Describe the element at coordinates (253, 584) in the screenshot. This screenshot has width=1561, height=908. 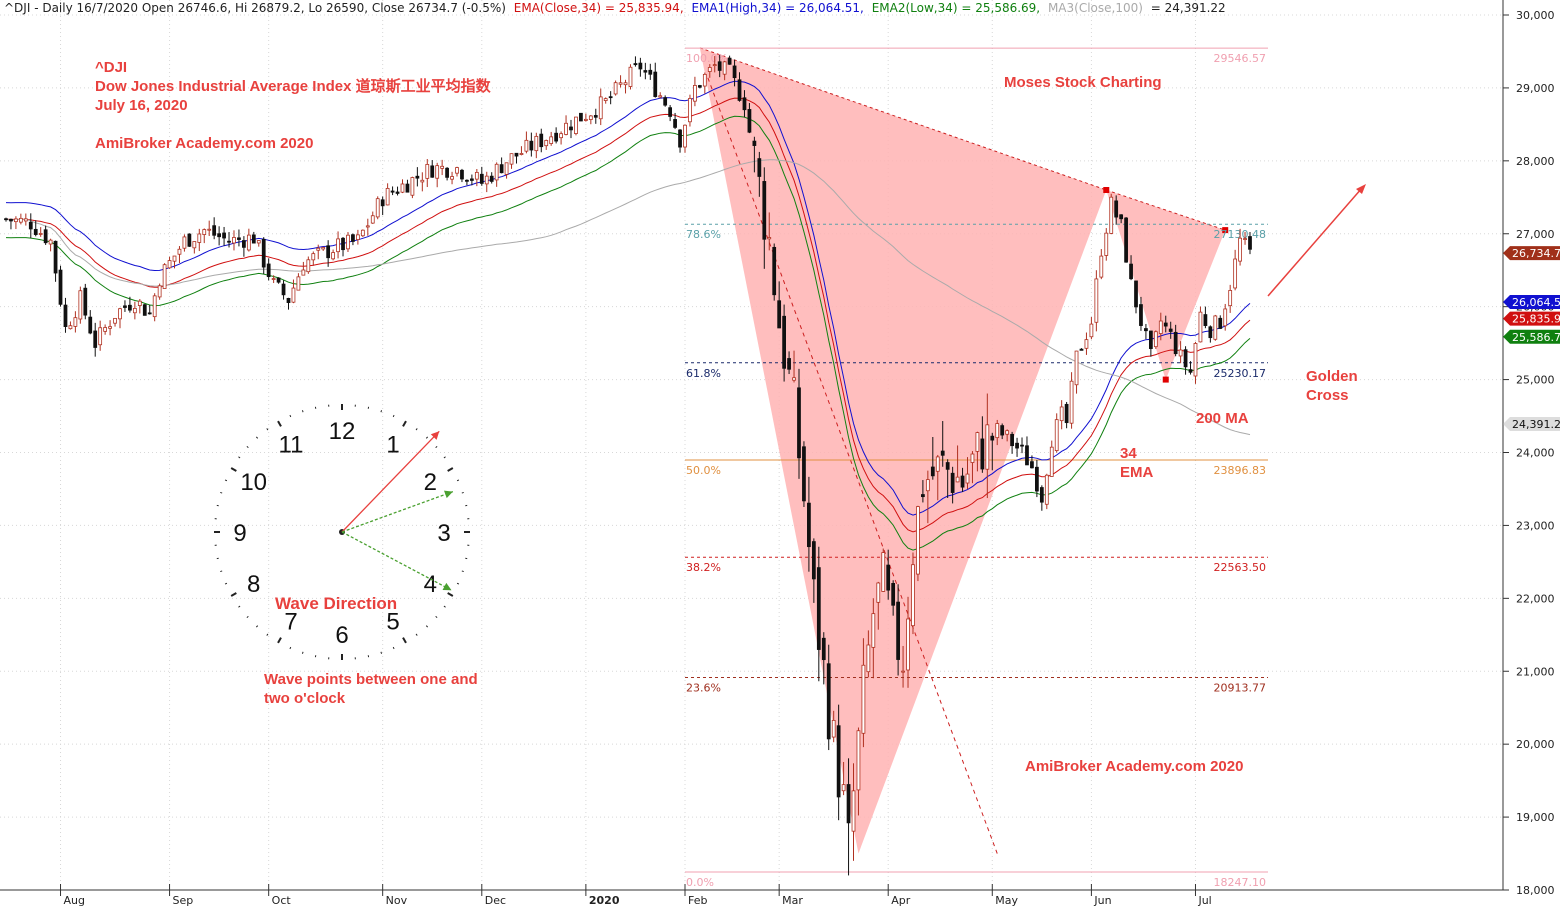
I see `clock-number: 8` at that location.